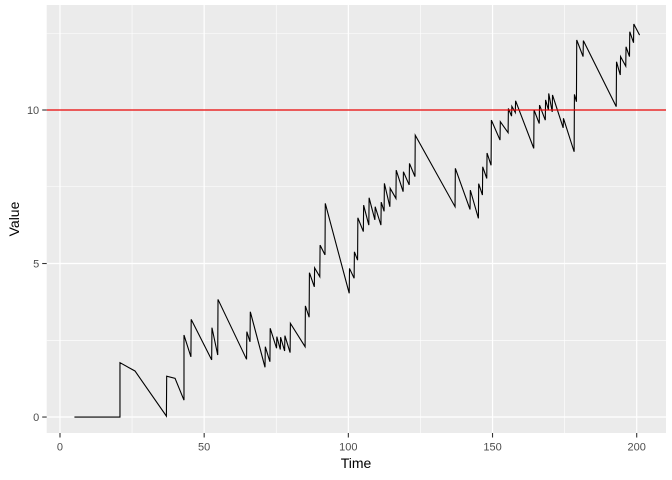 The height and width of the screenshot is (480, 672). Describe the element at coordinates (14, 219) in the screenshot. I see `y-axis-title: Value` at that location.